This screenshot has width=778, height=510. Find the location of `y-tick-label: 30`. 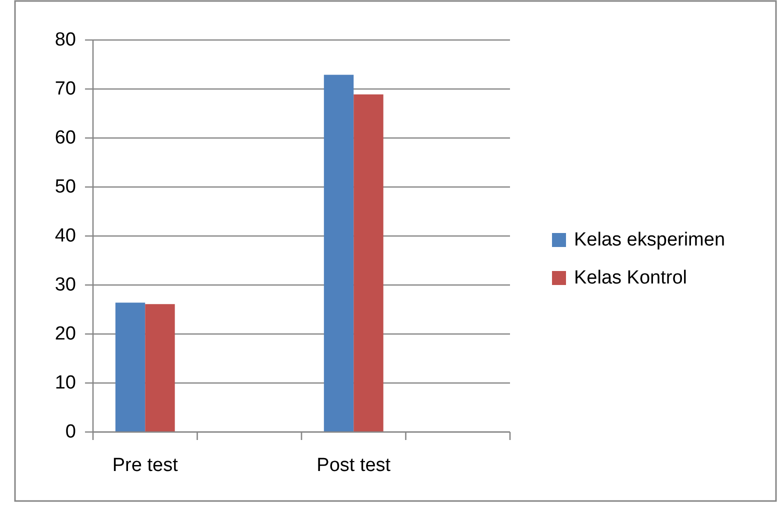

y-tick-label: 30 is located at coordinates (65, 285).